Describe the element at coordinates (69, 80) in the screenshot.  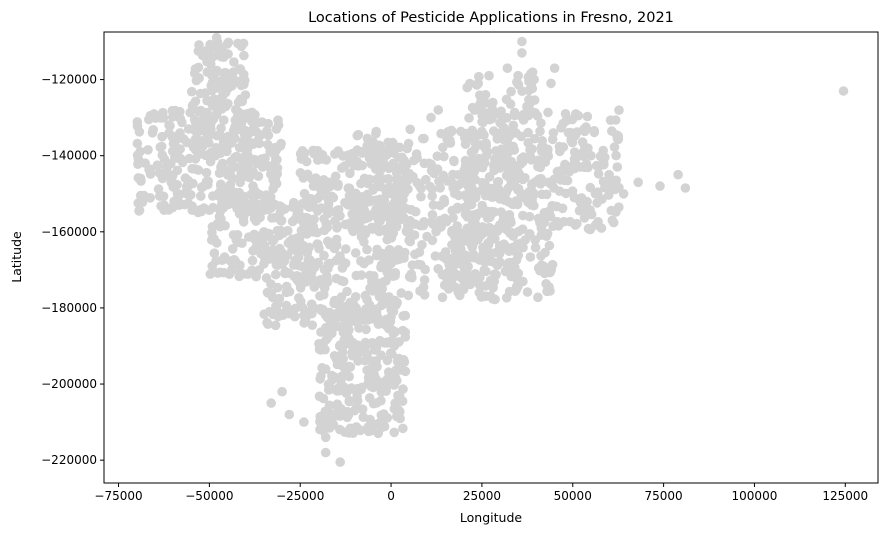
I see `y-tick-label: −120000` at that location.